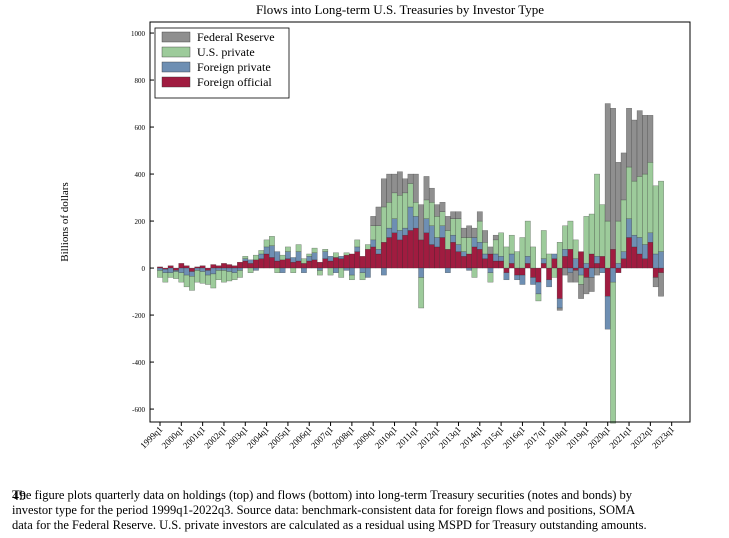 This screenshot has height=538, width=729. Describe the element at coordinates (173, 437) in the screenshot. I see `x-tick-label: 2000q1` at that location.